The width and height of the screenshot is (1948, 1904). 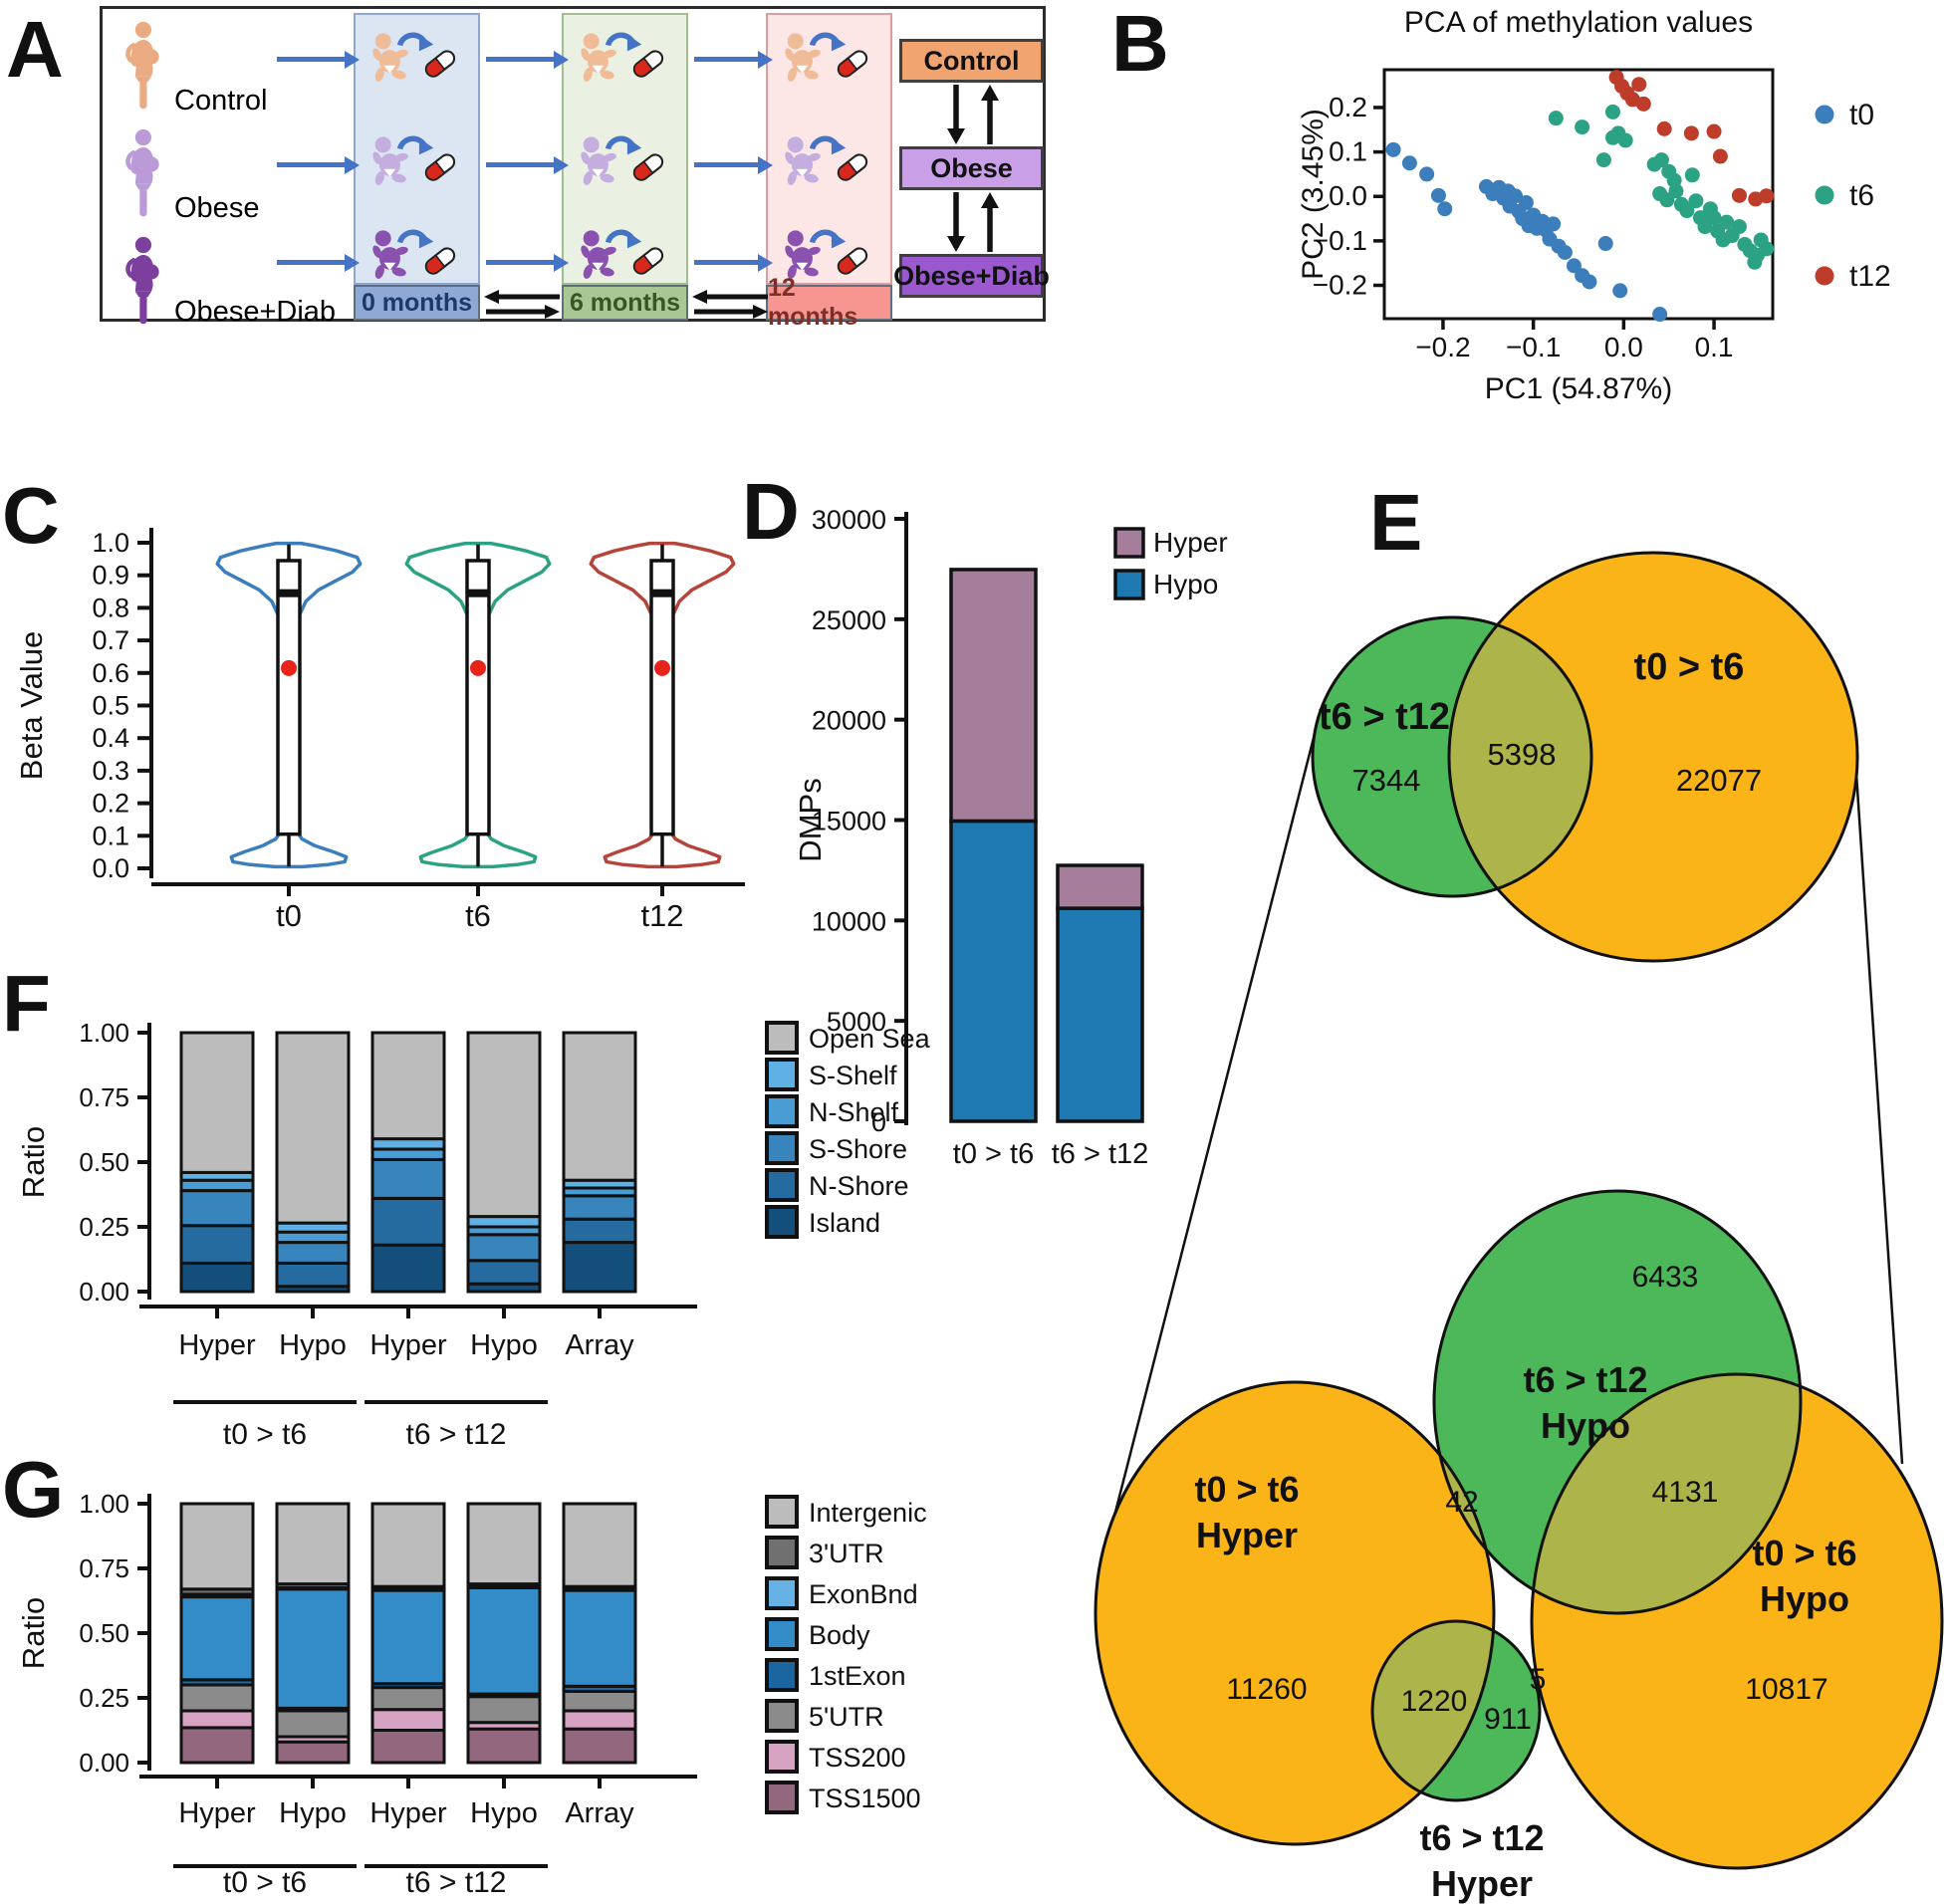 I want to click on bar-segment-S-Shelf, so click(x=408, y=1144).